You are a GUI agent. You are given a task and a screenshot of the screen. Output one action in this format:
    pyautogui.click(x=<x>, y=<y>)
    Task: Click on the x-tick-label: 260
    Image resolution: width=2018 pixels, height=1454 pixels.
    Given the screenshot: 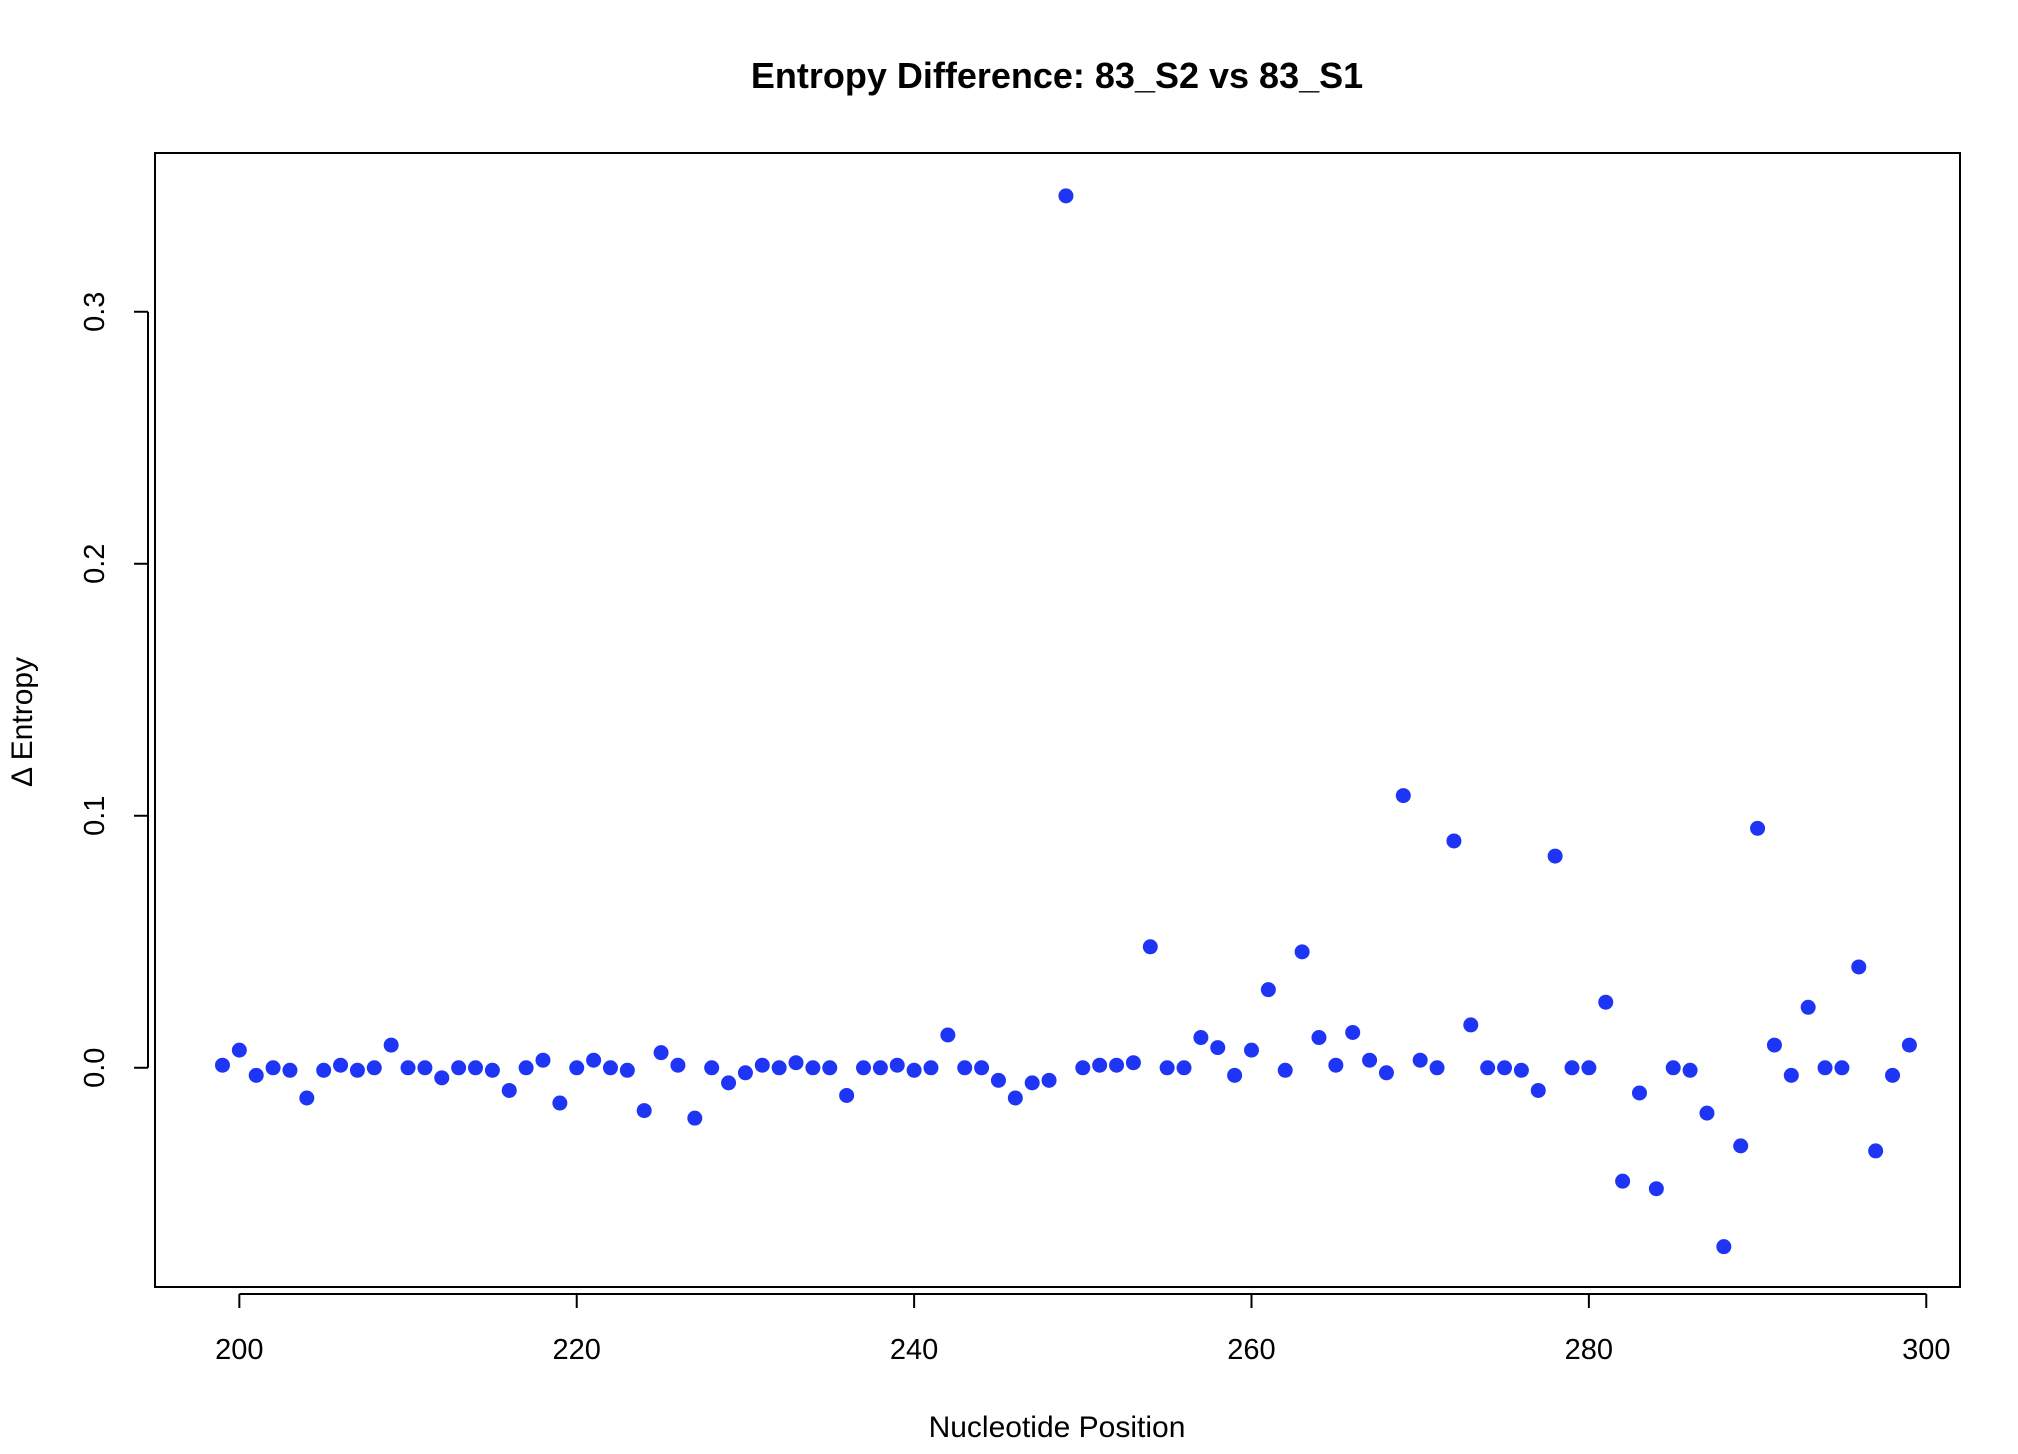 What is the action you would take?
    pyautogui.click(x=1251, y=1350)
    